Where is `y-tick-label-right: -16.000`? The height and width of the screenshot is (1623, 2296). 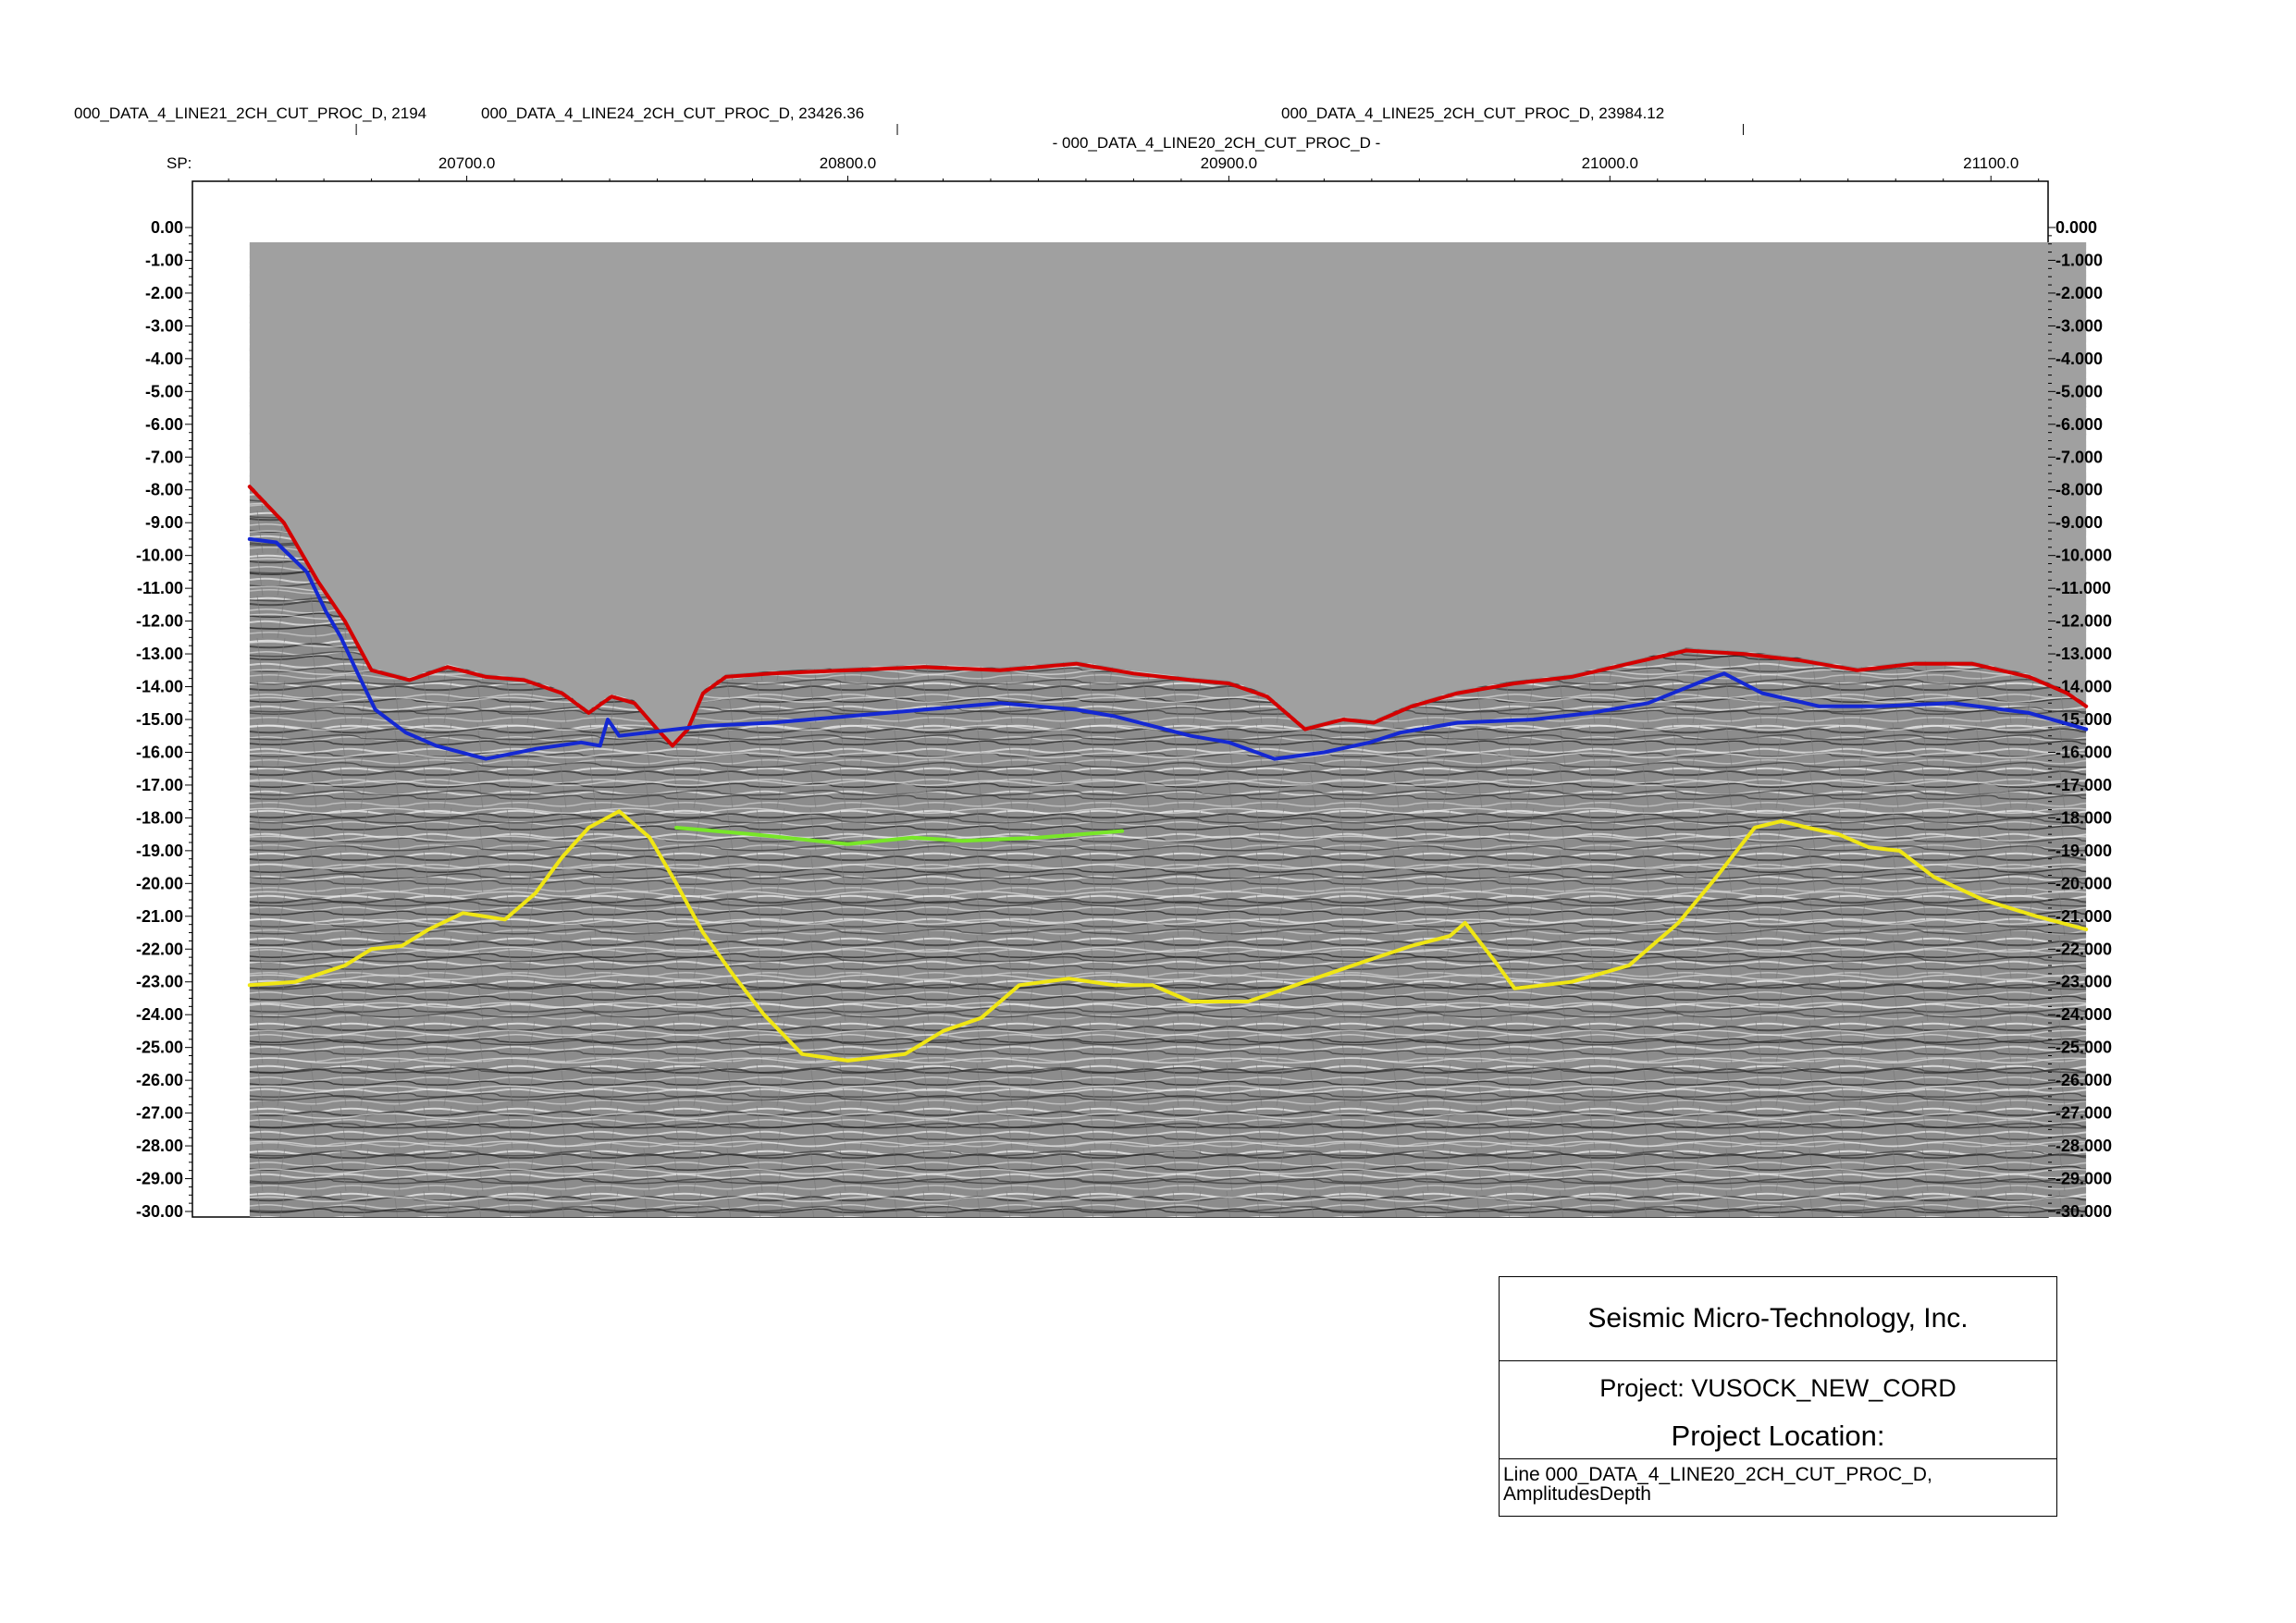
y-tick-label-right: -16.000 is located at coordinates (2083, 752).